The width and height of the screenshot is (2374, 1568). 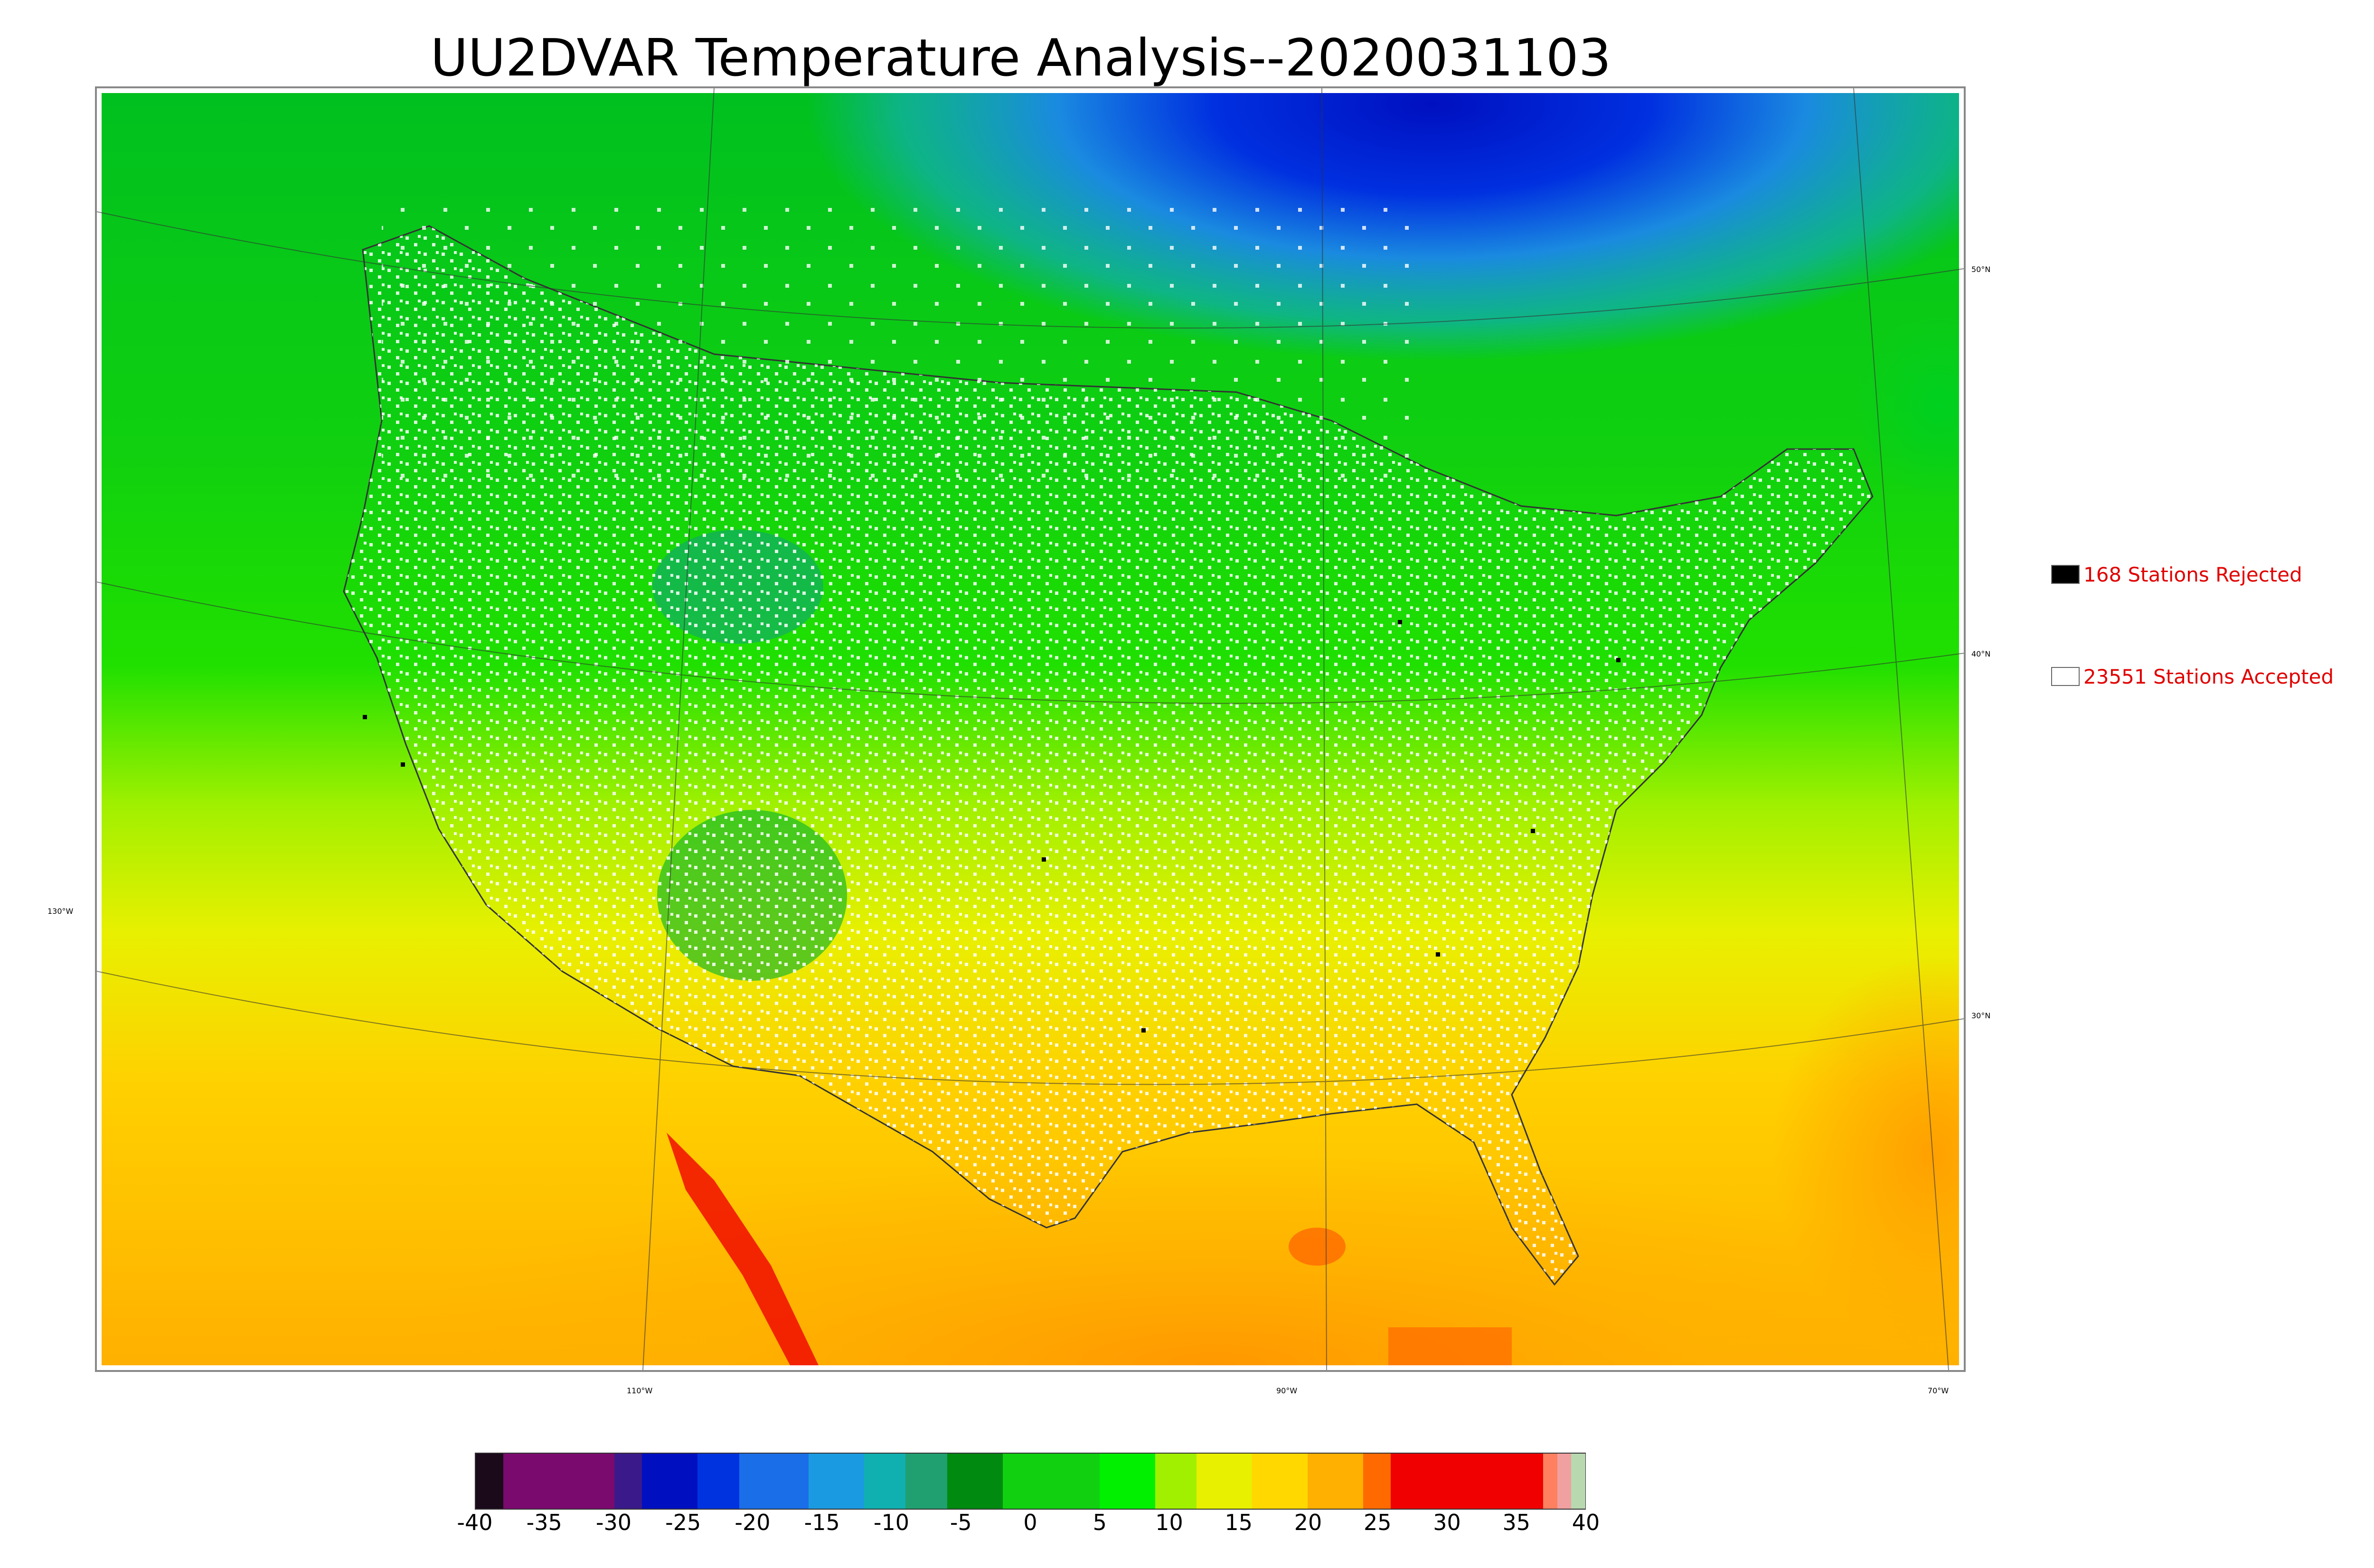 I want to click on colorbar-tick-label: 35, so click(x=1516, y=1522).